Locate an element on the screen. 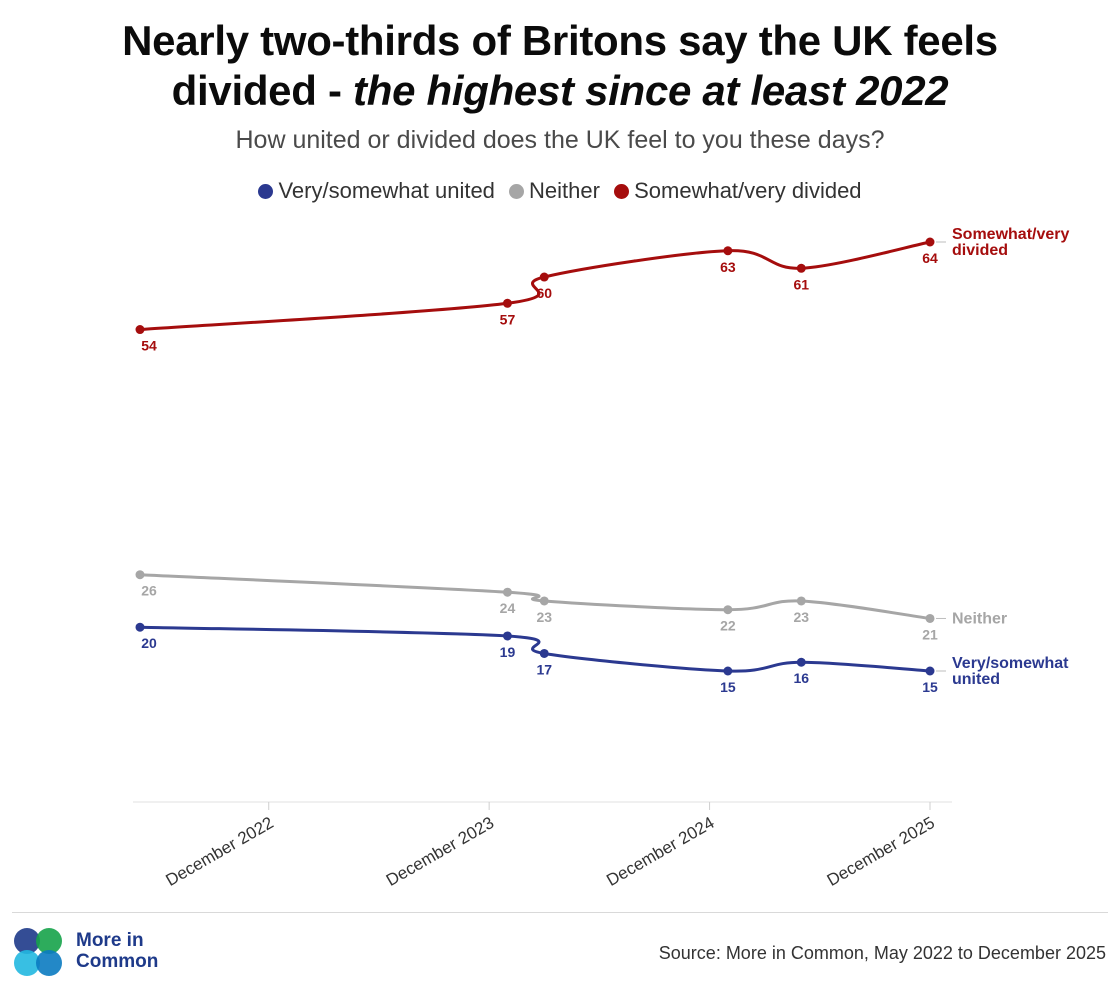 This screenshot has width=1120, height=995. data-label-somewhat-very-divided: 54 is located at coordinates (149, 346).